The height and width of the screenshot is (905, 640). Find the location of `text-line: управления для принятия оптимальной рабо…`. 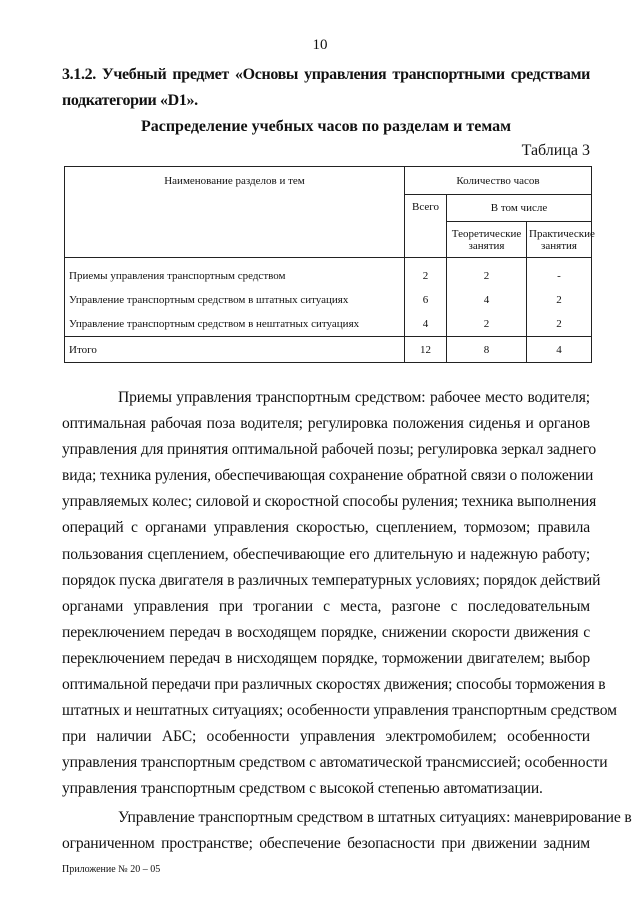

text-line: управления для принятия оптимальной рабо… is located at coordinates (329, 450).